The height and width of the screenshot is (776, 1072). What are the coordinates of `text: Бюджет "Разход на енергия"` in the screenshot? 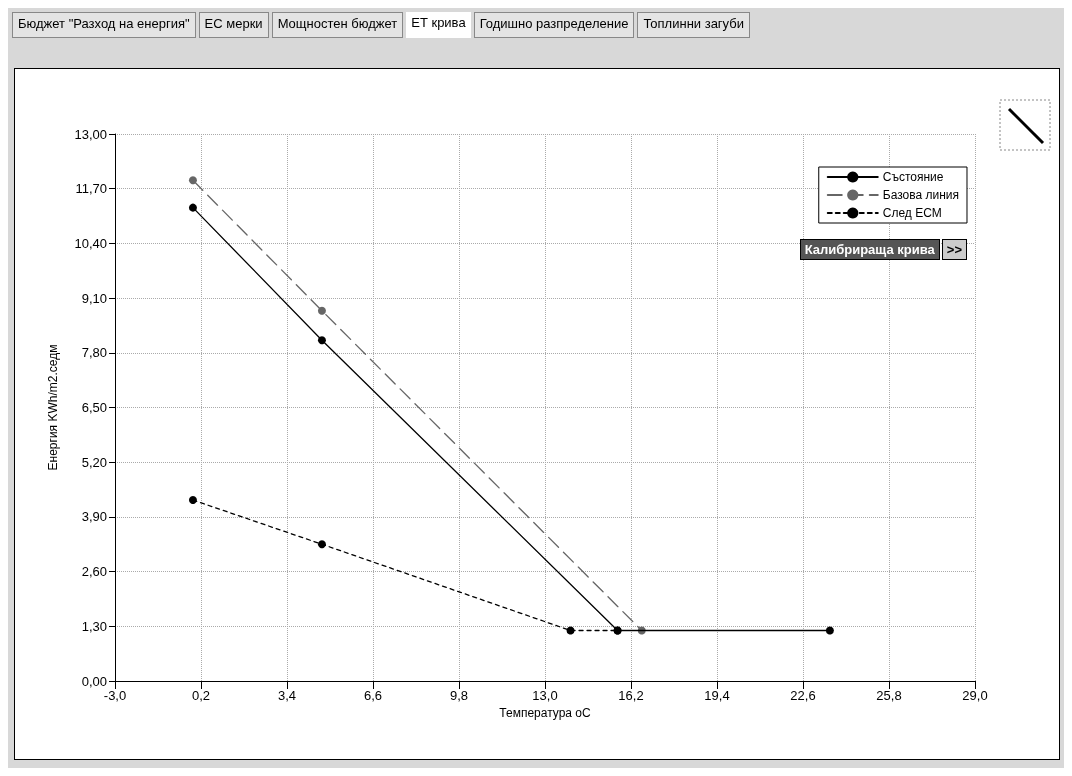 It's located at (104, 25).